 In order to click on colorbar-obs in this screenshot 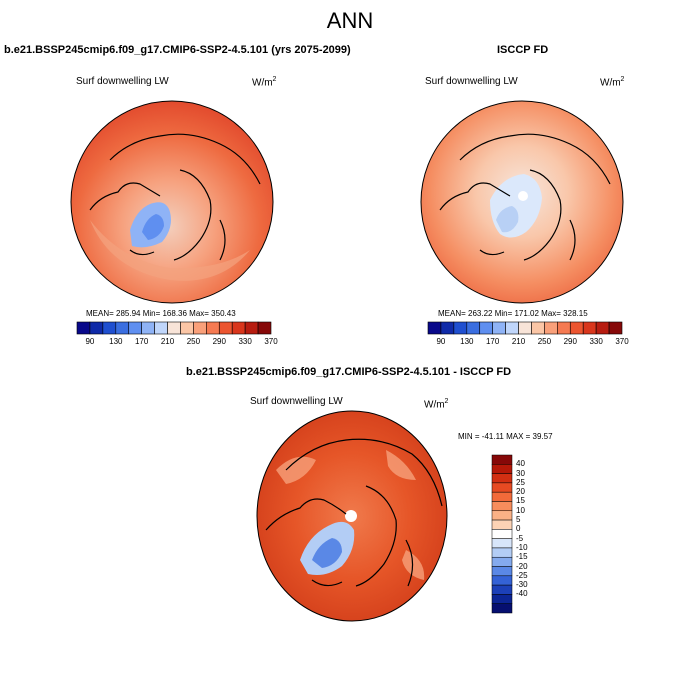, I will do `click(525, 328)`.